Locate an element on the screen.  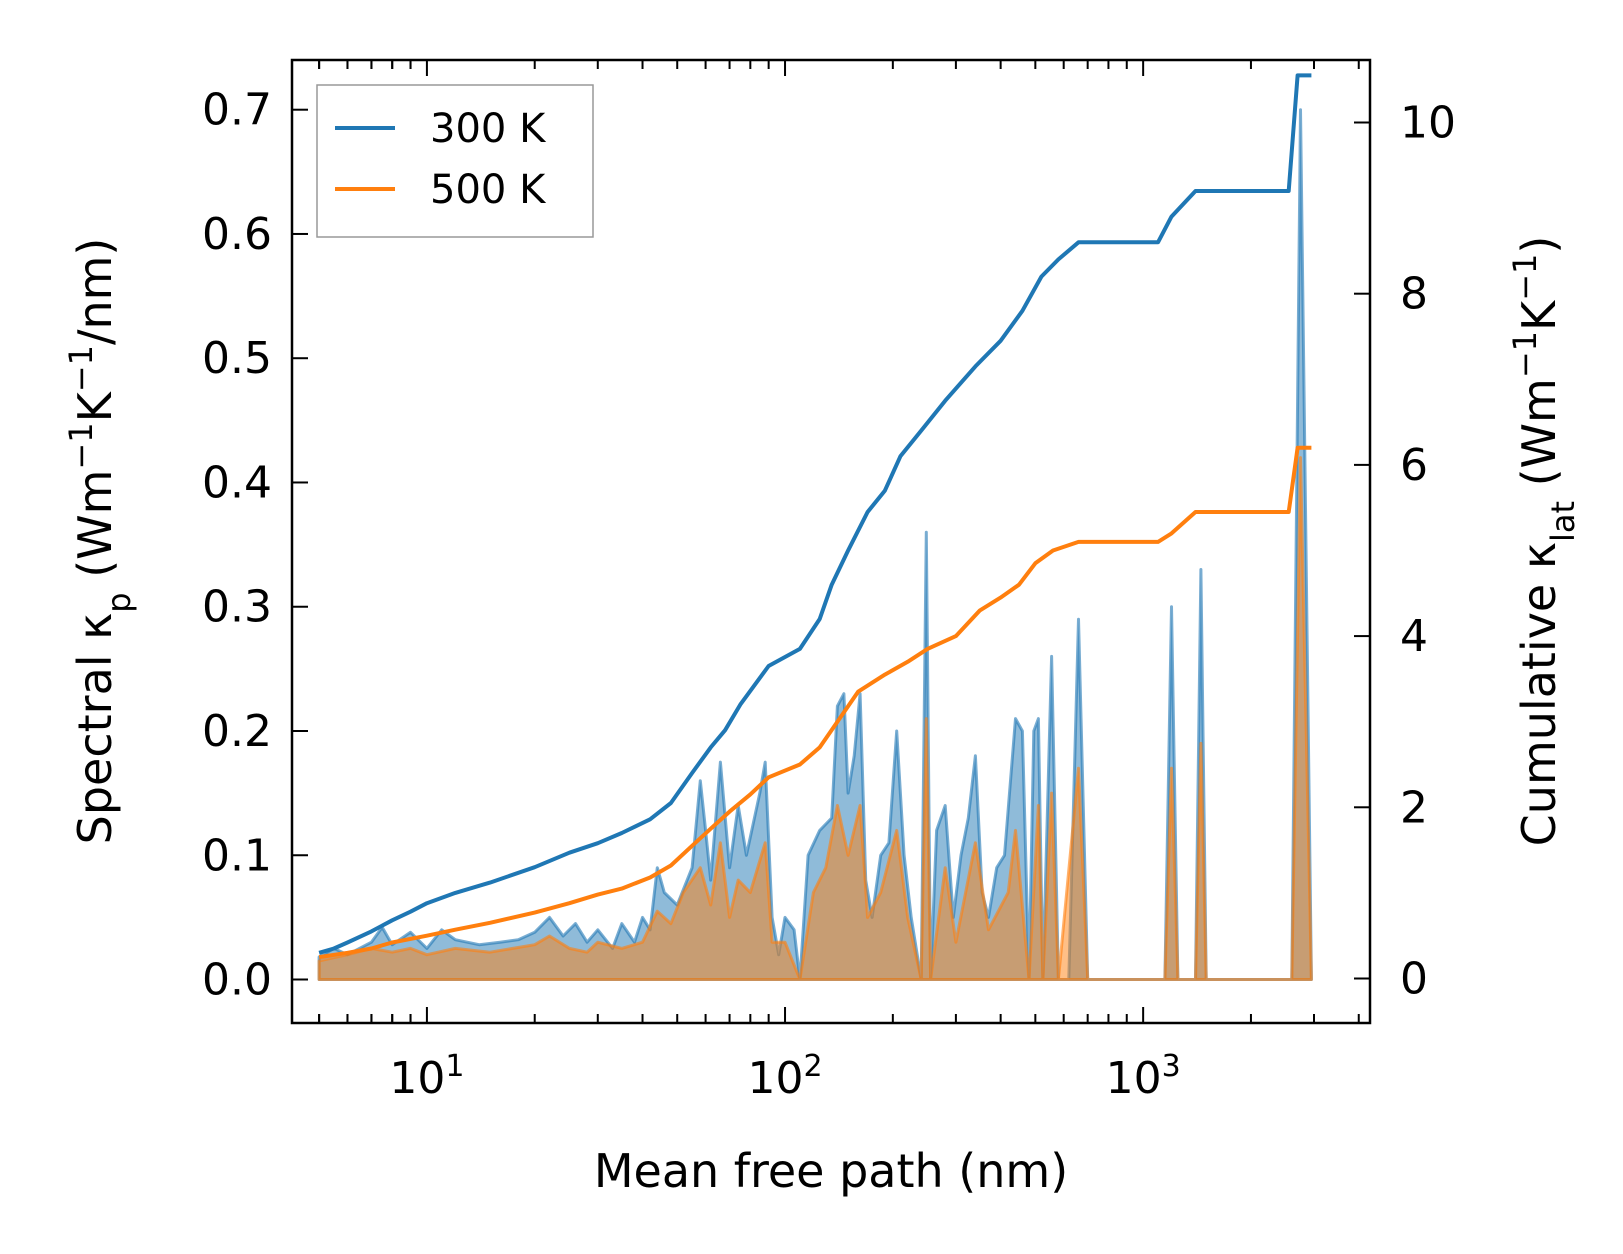
left-axis-title: Spectral κp (Wm−1K−1/nm) is located at coordinates (100, 541).